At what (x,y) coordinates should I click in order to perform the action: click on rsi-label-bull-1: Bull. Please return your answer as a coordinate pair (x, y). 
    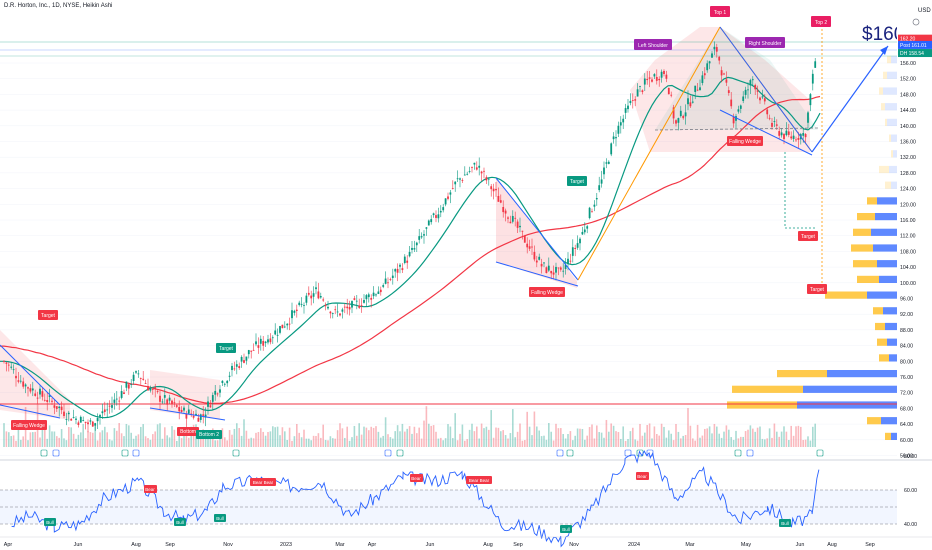
    Looking at the image, I should click on (50, 522).